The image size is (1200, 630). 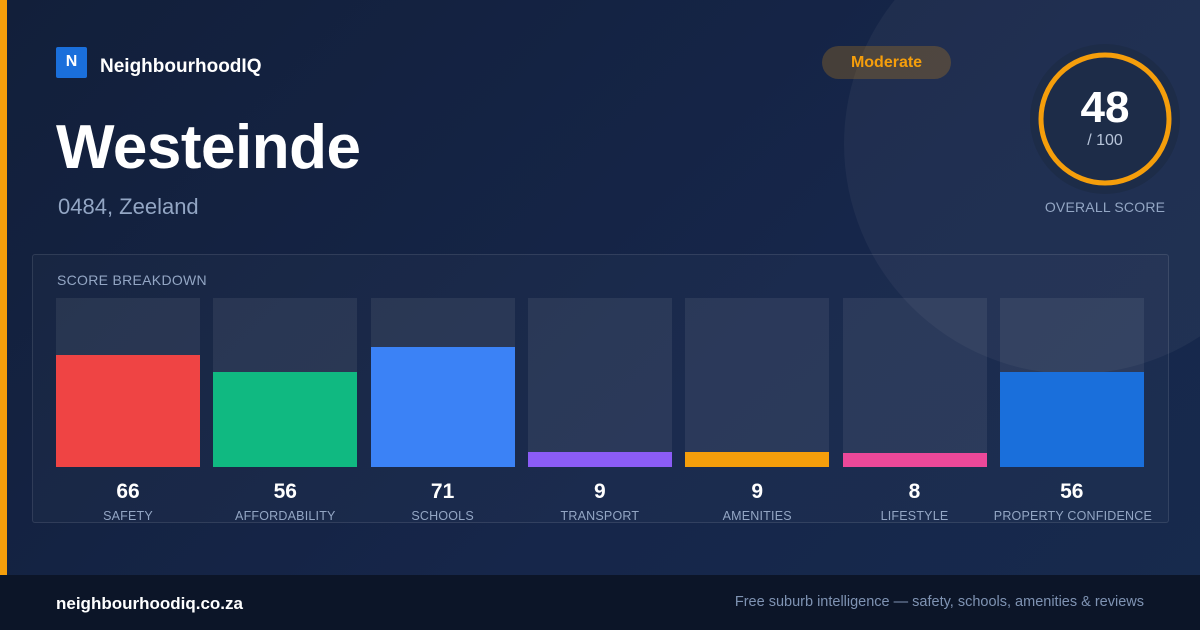 What do you see at coordinates (181, 66) in the screenshot?
I see `brand-name: NeighbourhoodIQ` at bounding box center [181, 66].